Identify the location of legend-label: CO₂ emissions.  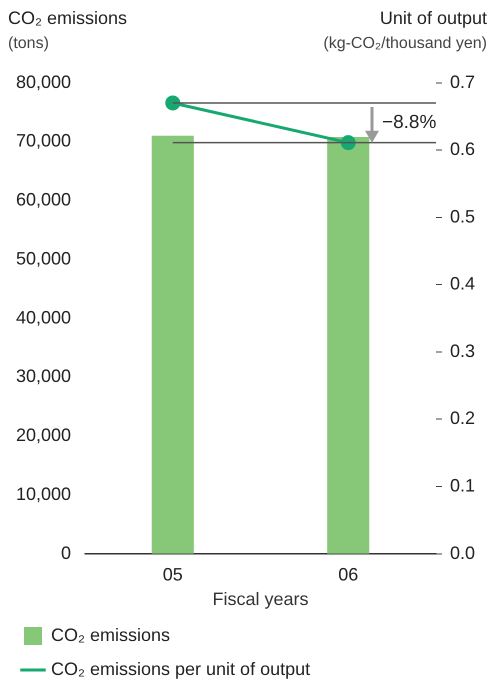
(110, 634).